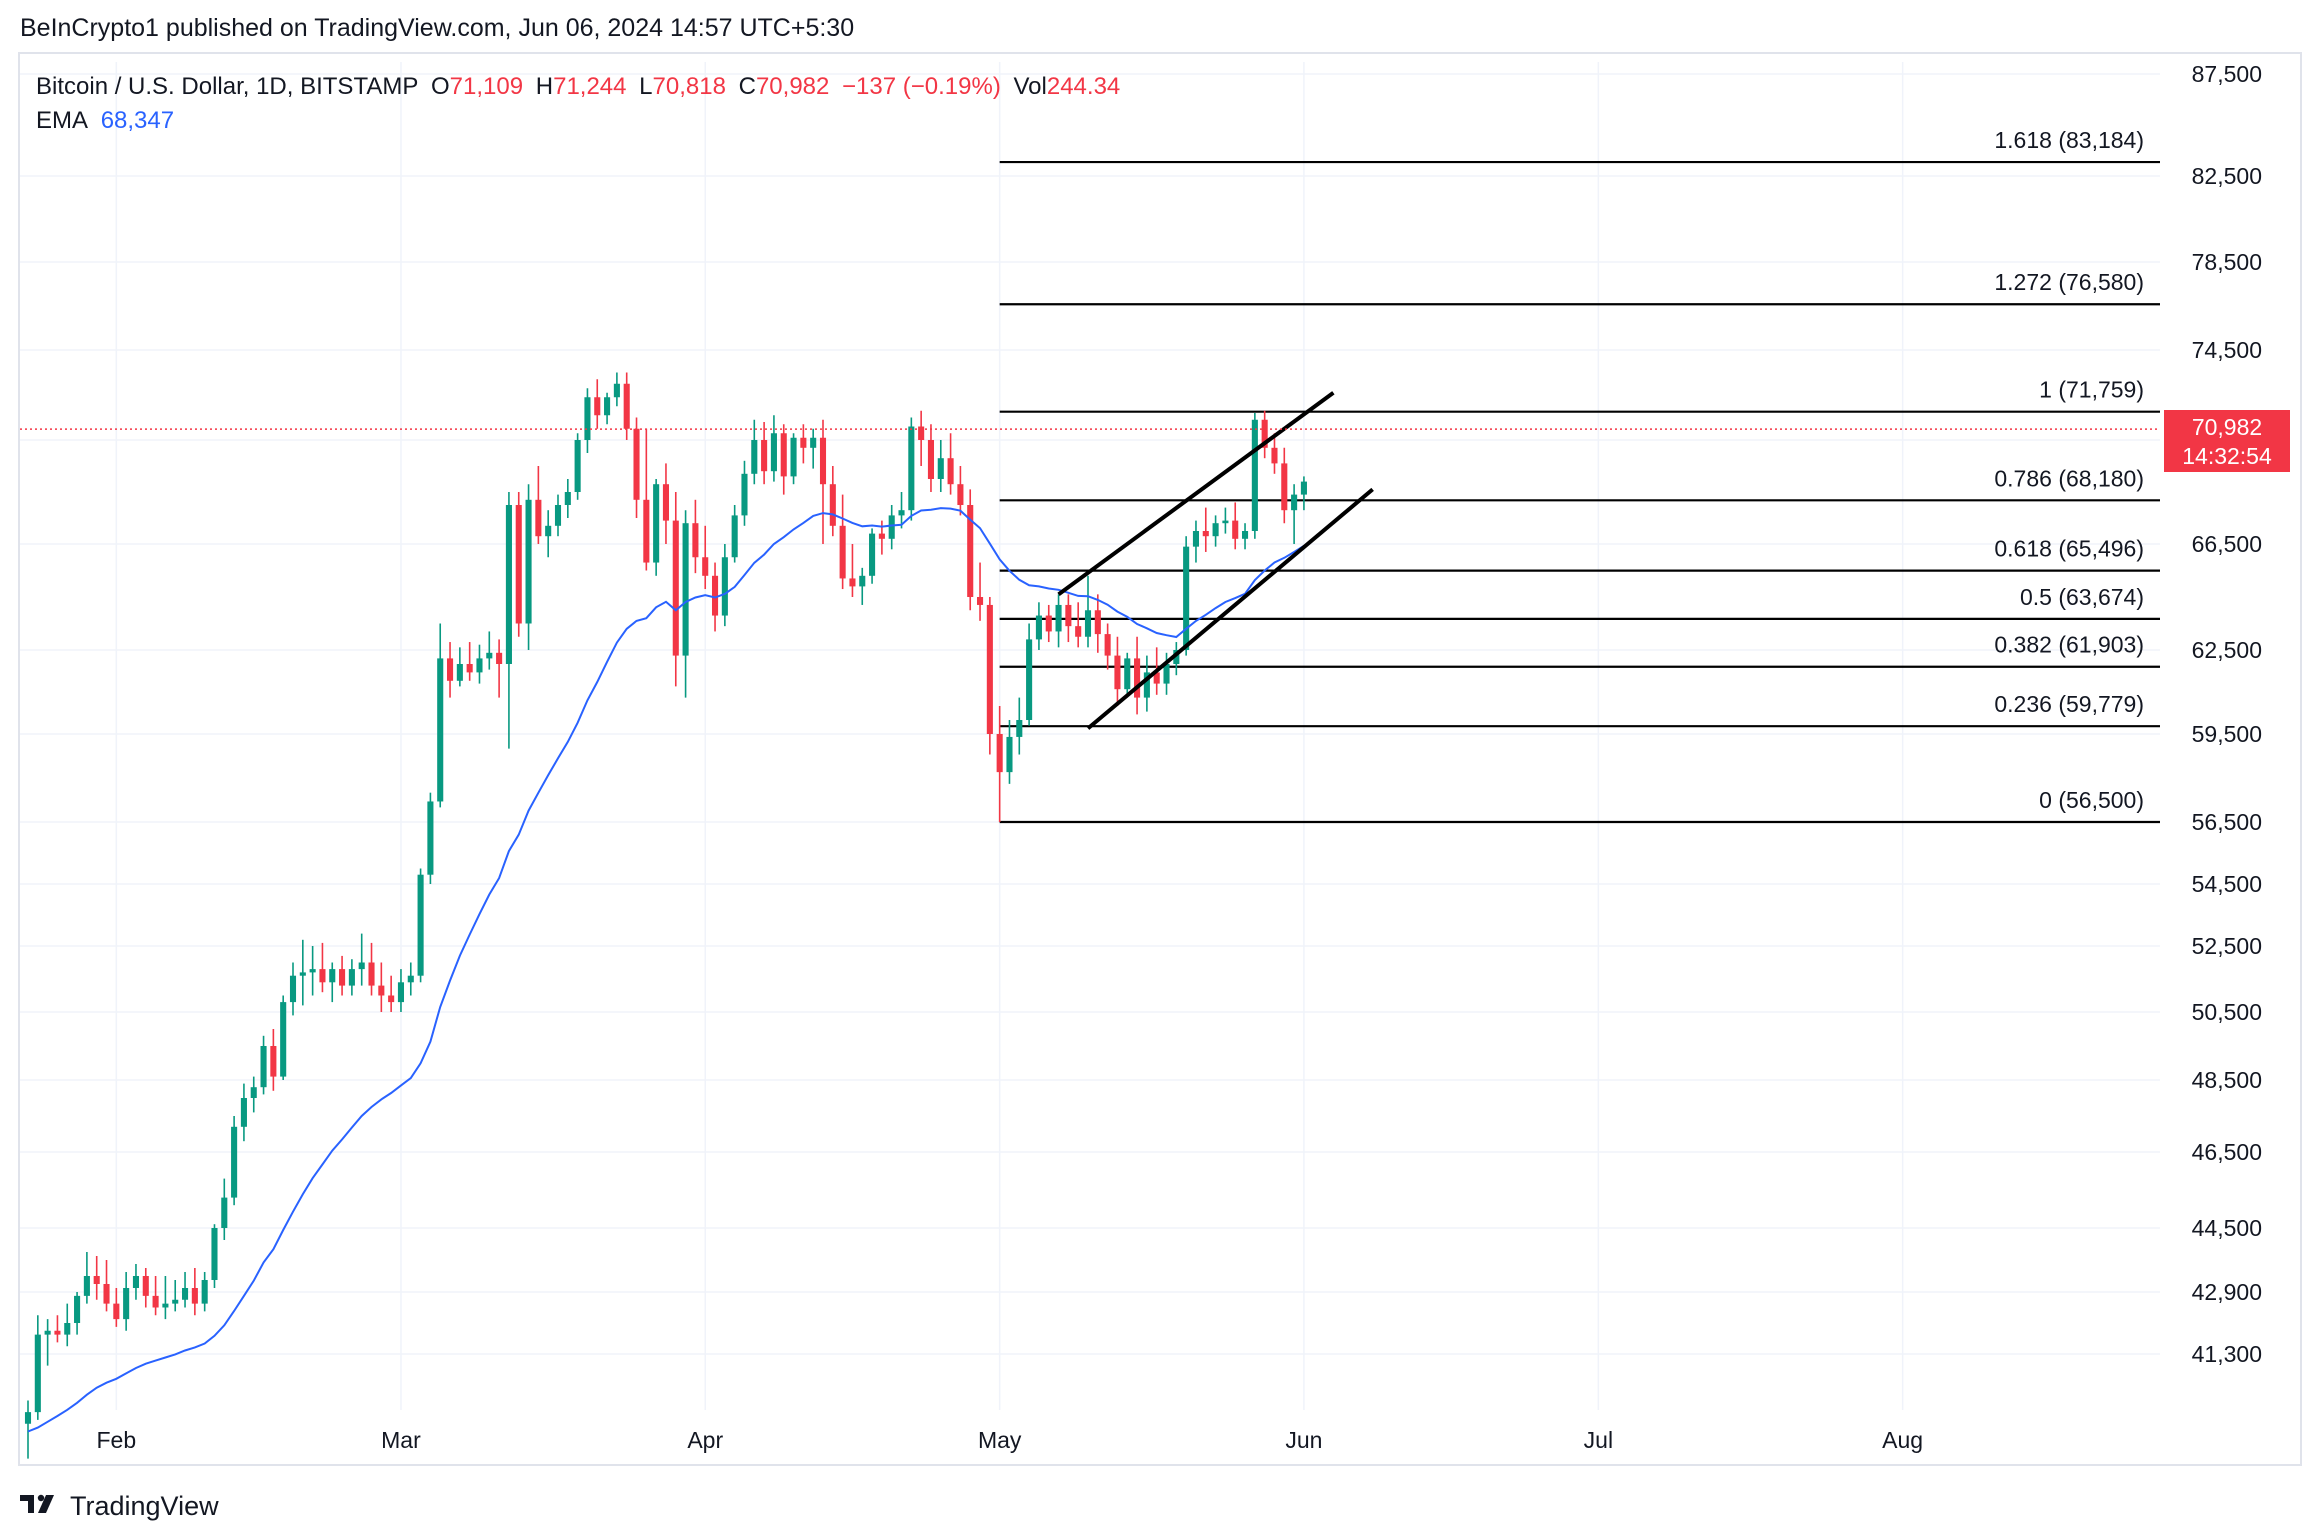 Image resolution: width=2320 pixels, height=1536 pixels. Describe the element at coordinates (2091, 390) in the screenshot. I see `fib-level-label: 1 (71,759)` at that location.